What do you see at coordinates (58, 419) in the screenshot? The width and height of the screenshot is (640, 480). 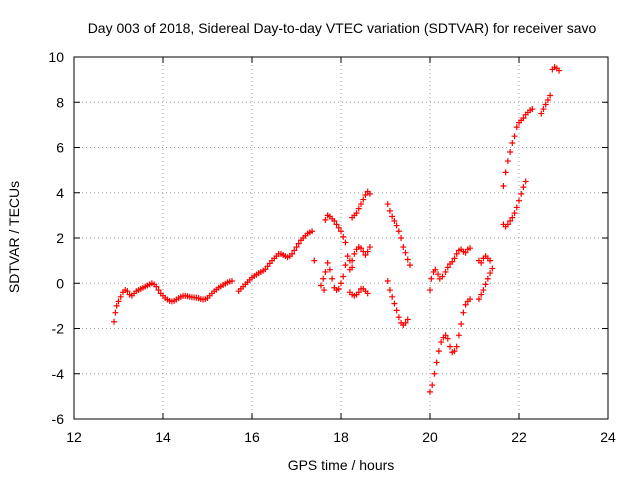 I see `y-tick-label: -6` at bounding box center [58, 419].